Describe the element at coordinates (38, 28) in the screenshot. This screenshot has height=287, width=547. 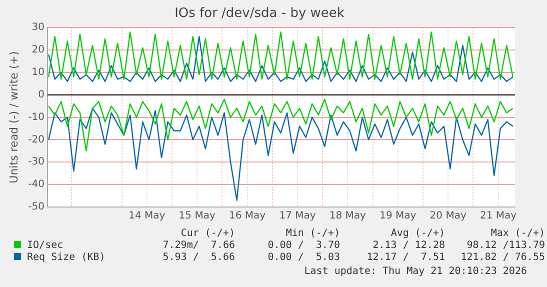
I see `y-tick-label: 30` at that location.